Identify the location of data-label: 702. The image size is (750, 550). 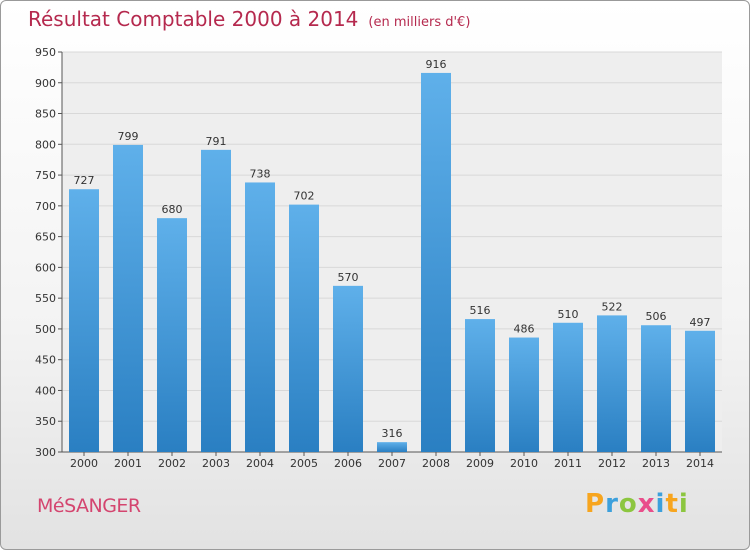
(304, 196).